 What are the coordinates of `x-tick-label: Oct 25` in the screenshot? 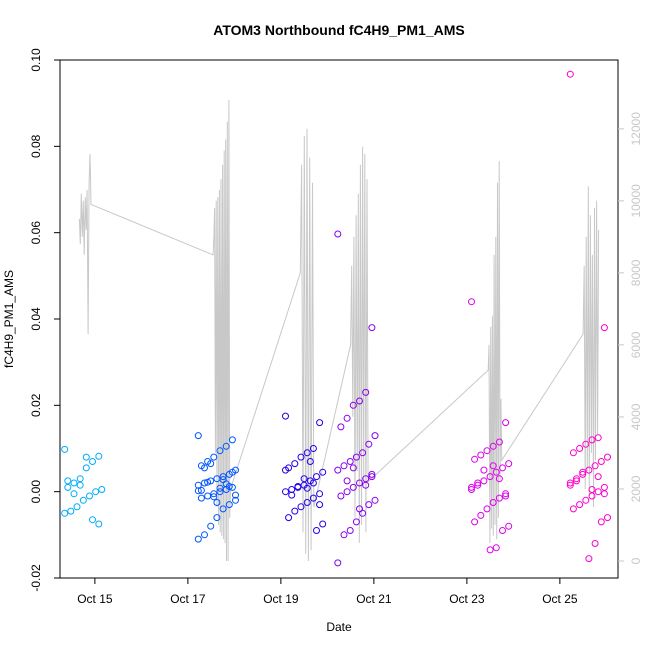 It's located at (560, 599).